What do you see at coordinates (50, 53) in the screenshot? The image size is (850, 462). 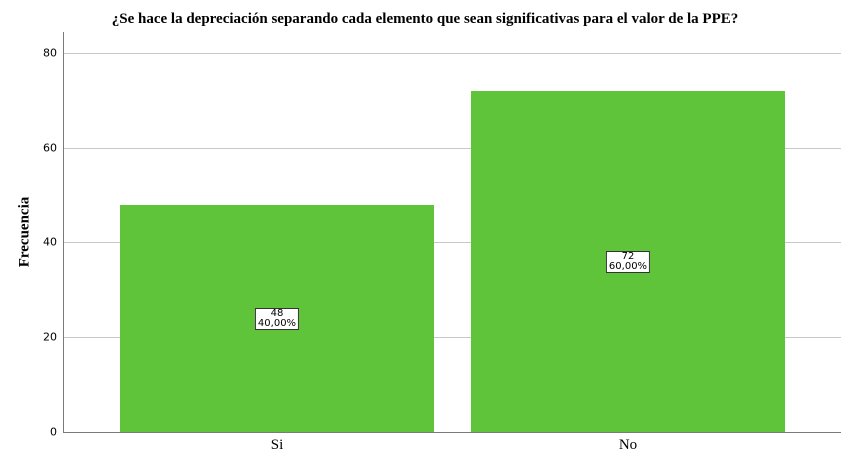 I see `y-tick-label-80: 80` at bounding box center [50, 53].